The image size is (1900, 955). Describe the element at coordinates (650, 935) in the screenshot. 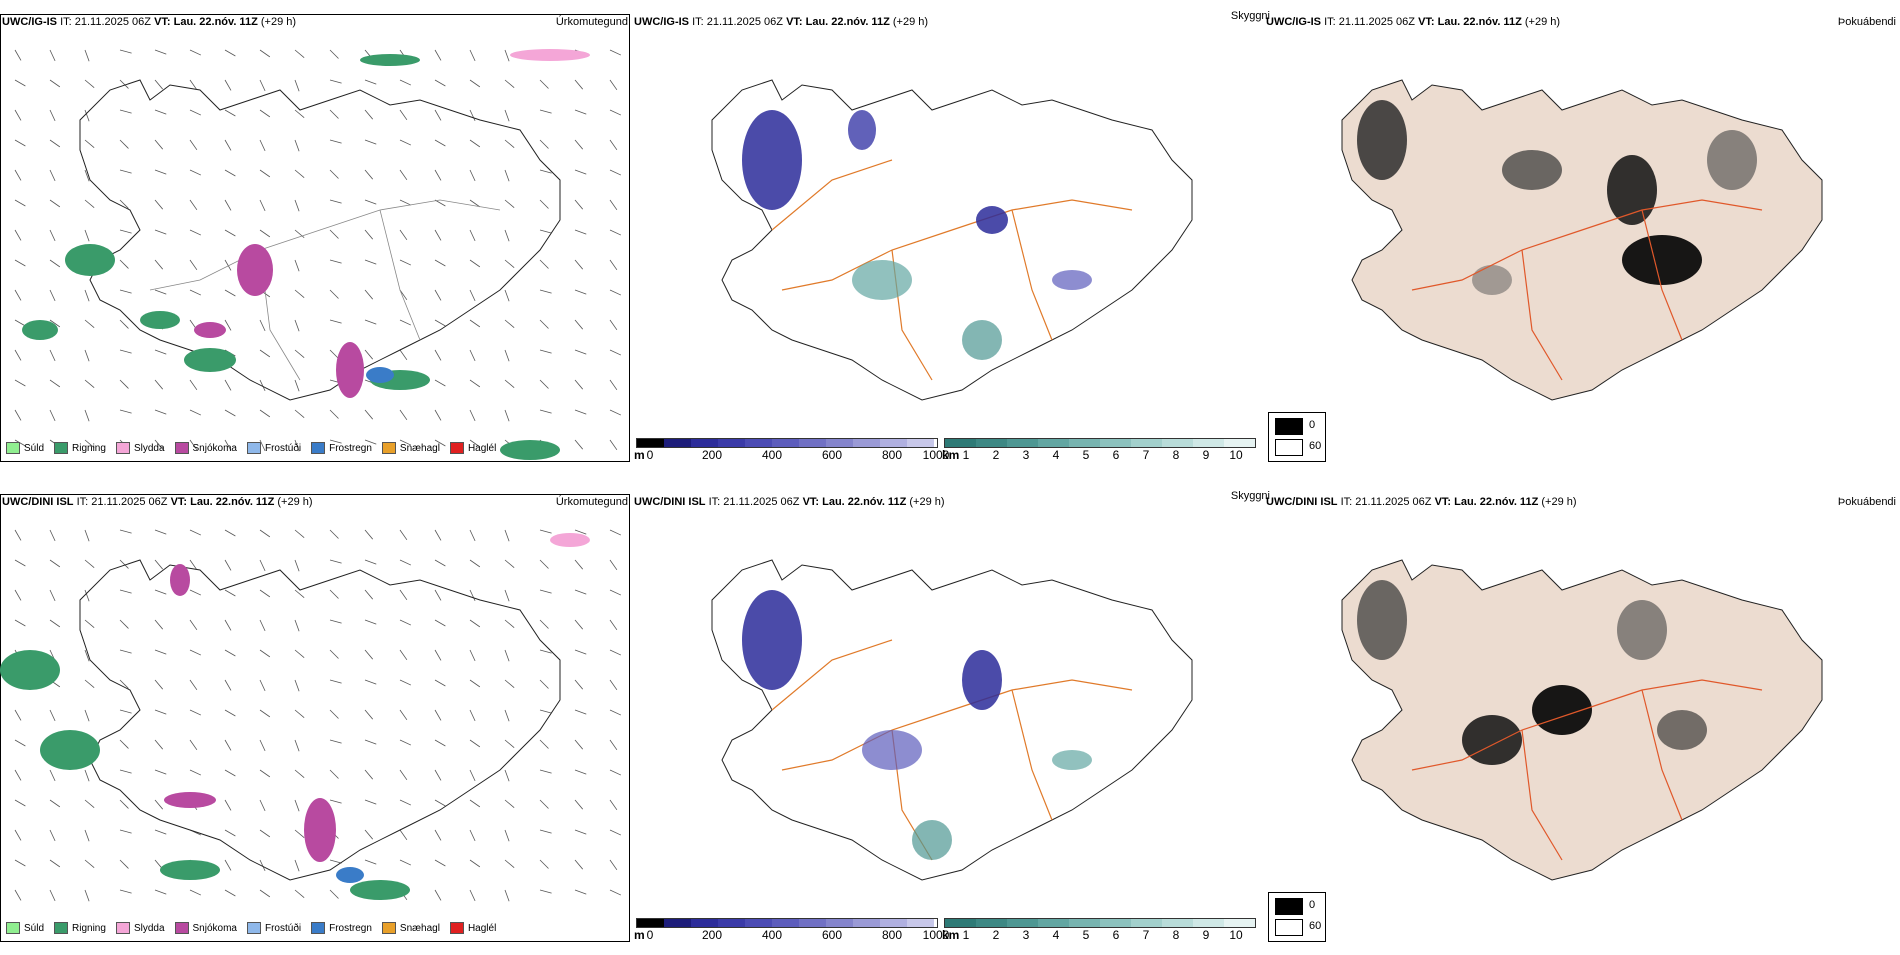

I see `tick: 0` at that location.